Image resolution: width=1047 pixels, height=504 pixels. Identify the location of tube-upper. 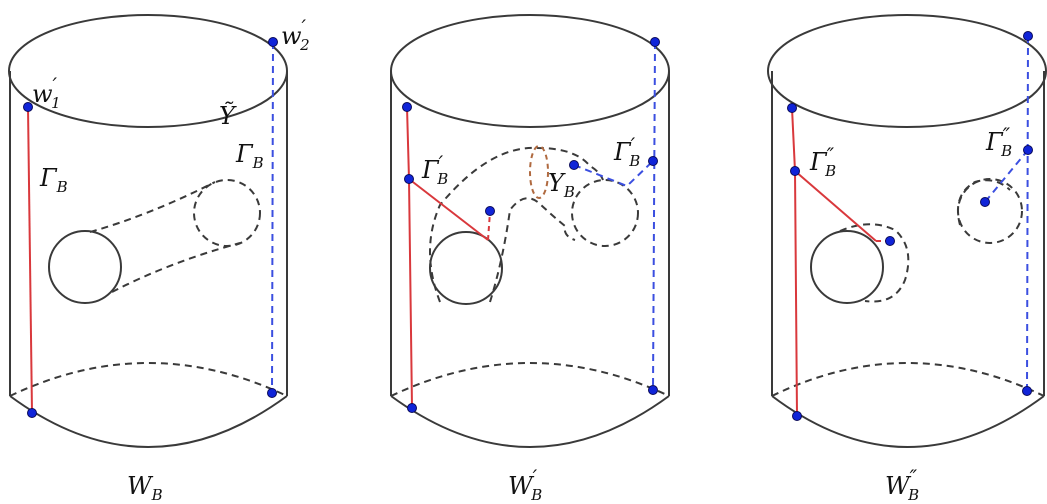
(152, 207).